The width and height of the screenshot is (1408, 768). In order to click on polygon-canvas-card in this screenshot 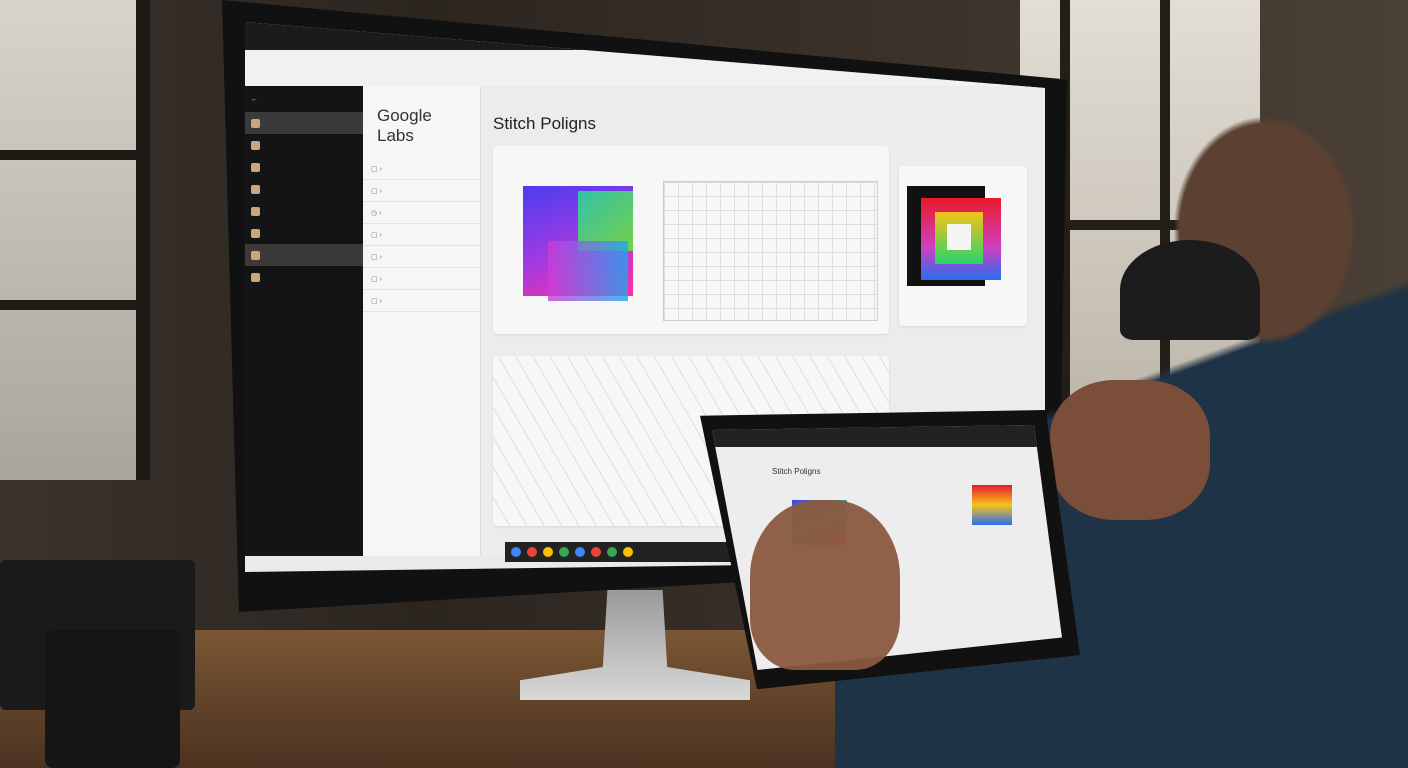, I will do `click(691, 240)`.